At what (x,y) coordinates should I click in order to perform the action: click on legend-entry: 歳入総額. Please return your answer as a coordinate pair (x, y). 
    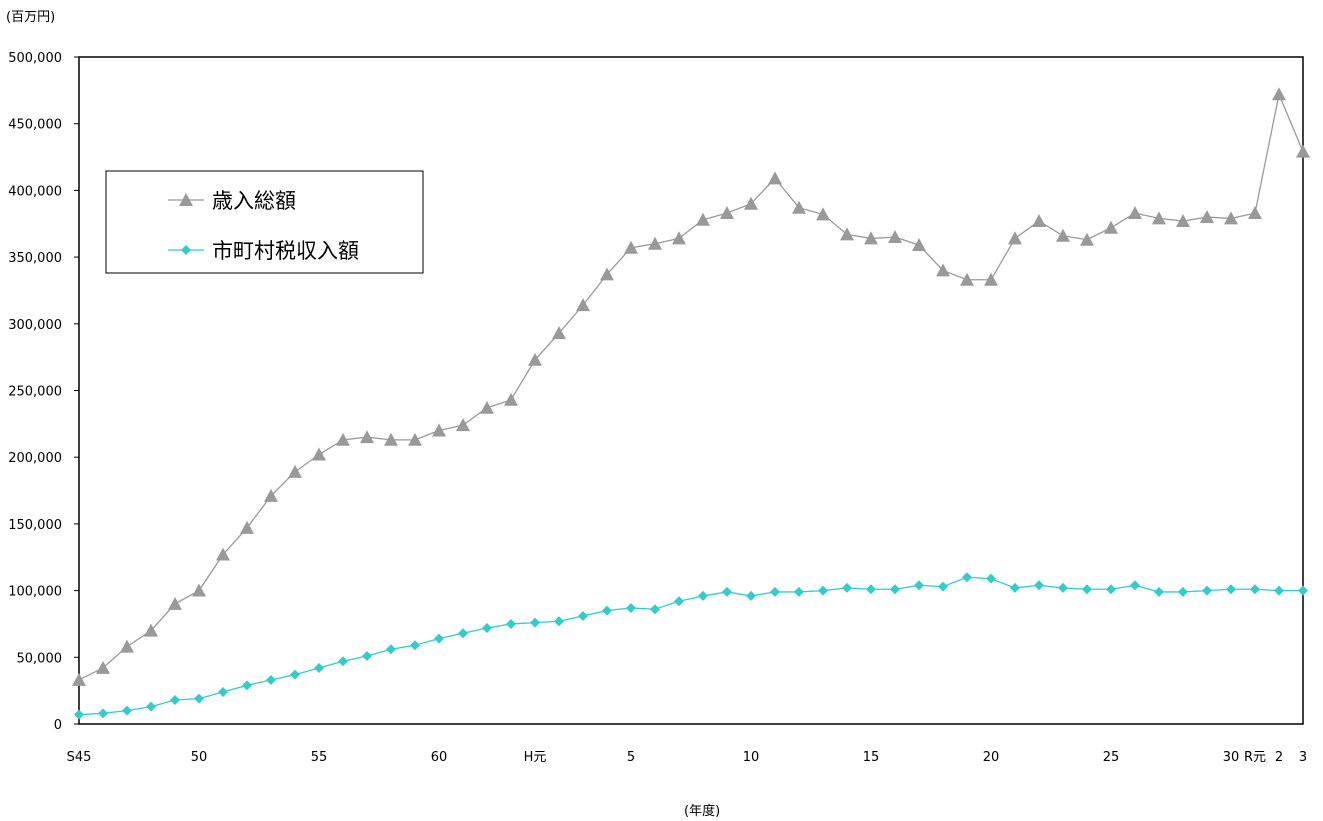
    Looking at the image, I should click on (254, 201).